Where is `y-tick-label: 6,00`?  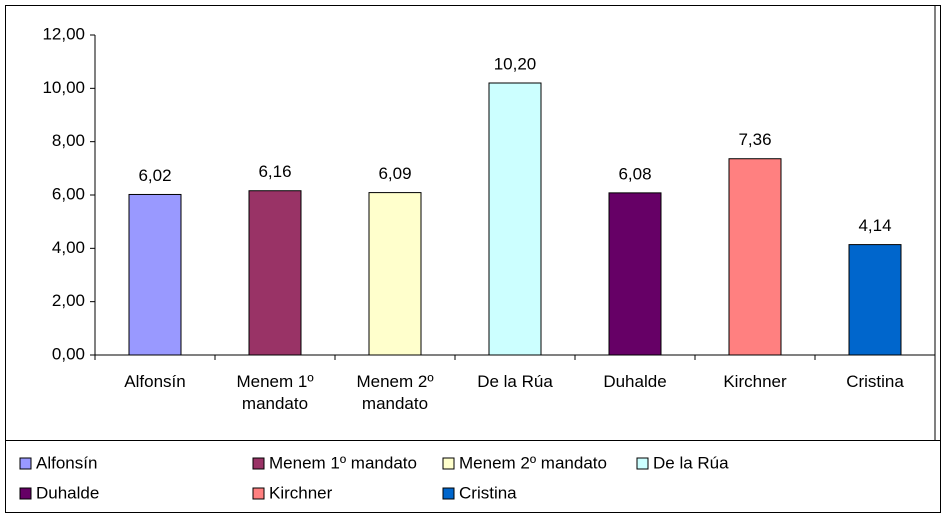
y-tick-label: 6,00 is located at coordinates (68, 193).